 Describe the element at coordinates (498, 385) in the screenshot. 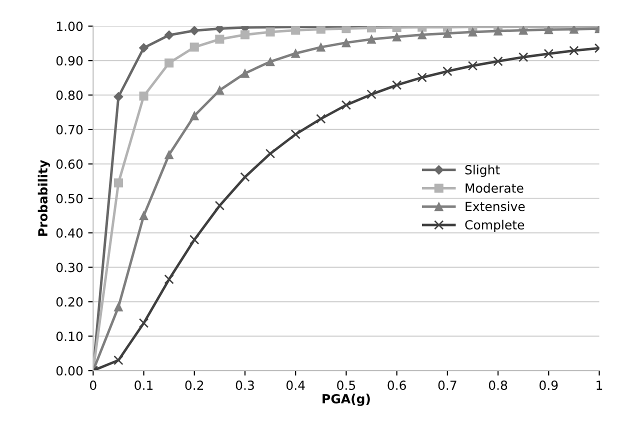

I see `x-tick-label: 0.8` at that location.